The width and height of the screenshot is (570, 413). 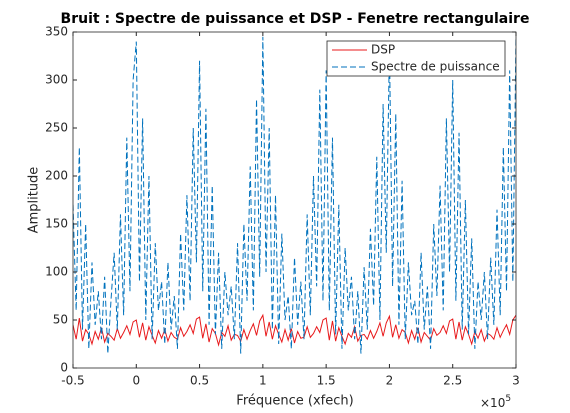 I want to click on y-tick-label: 350, so click(x=56, y=32).